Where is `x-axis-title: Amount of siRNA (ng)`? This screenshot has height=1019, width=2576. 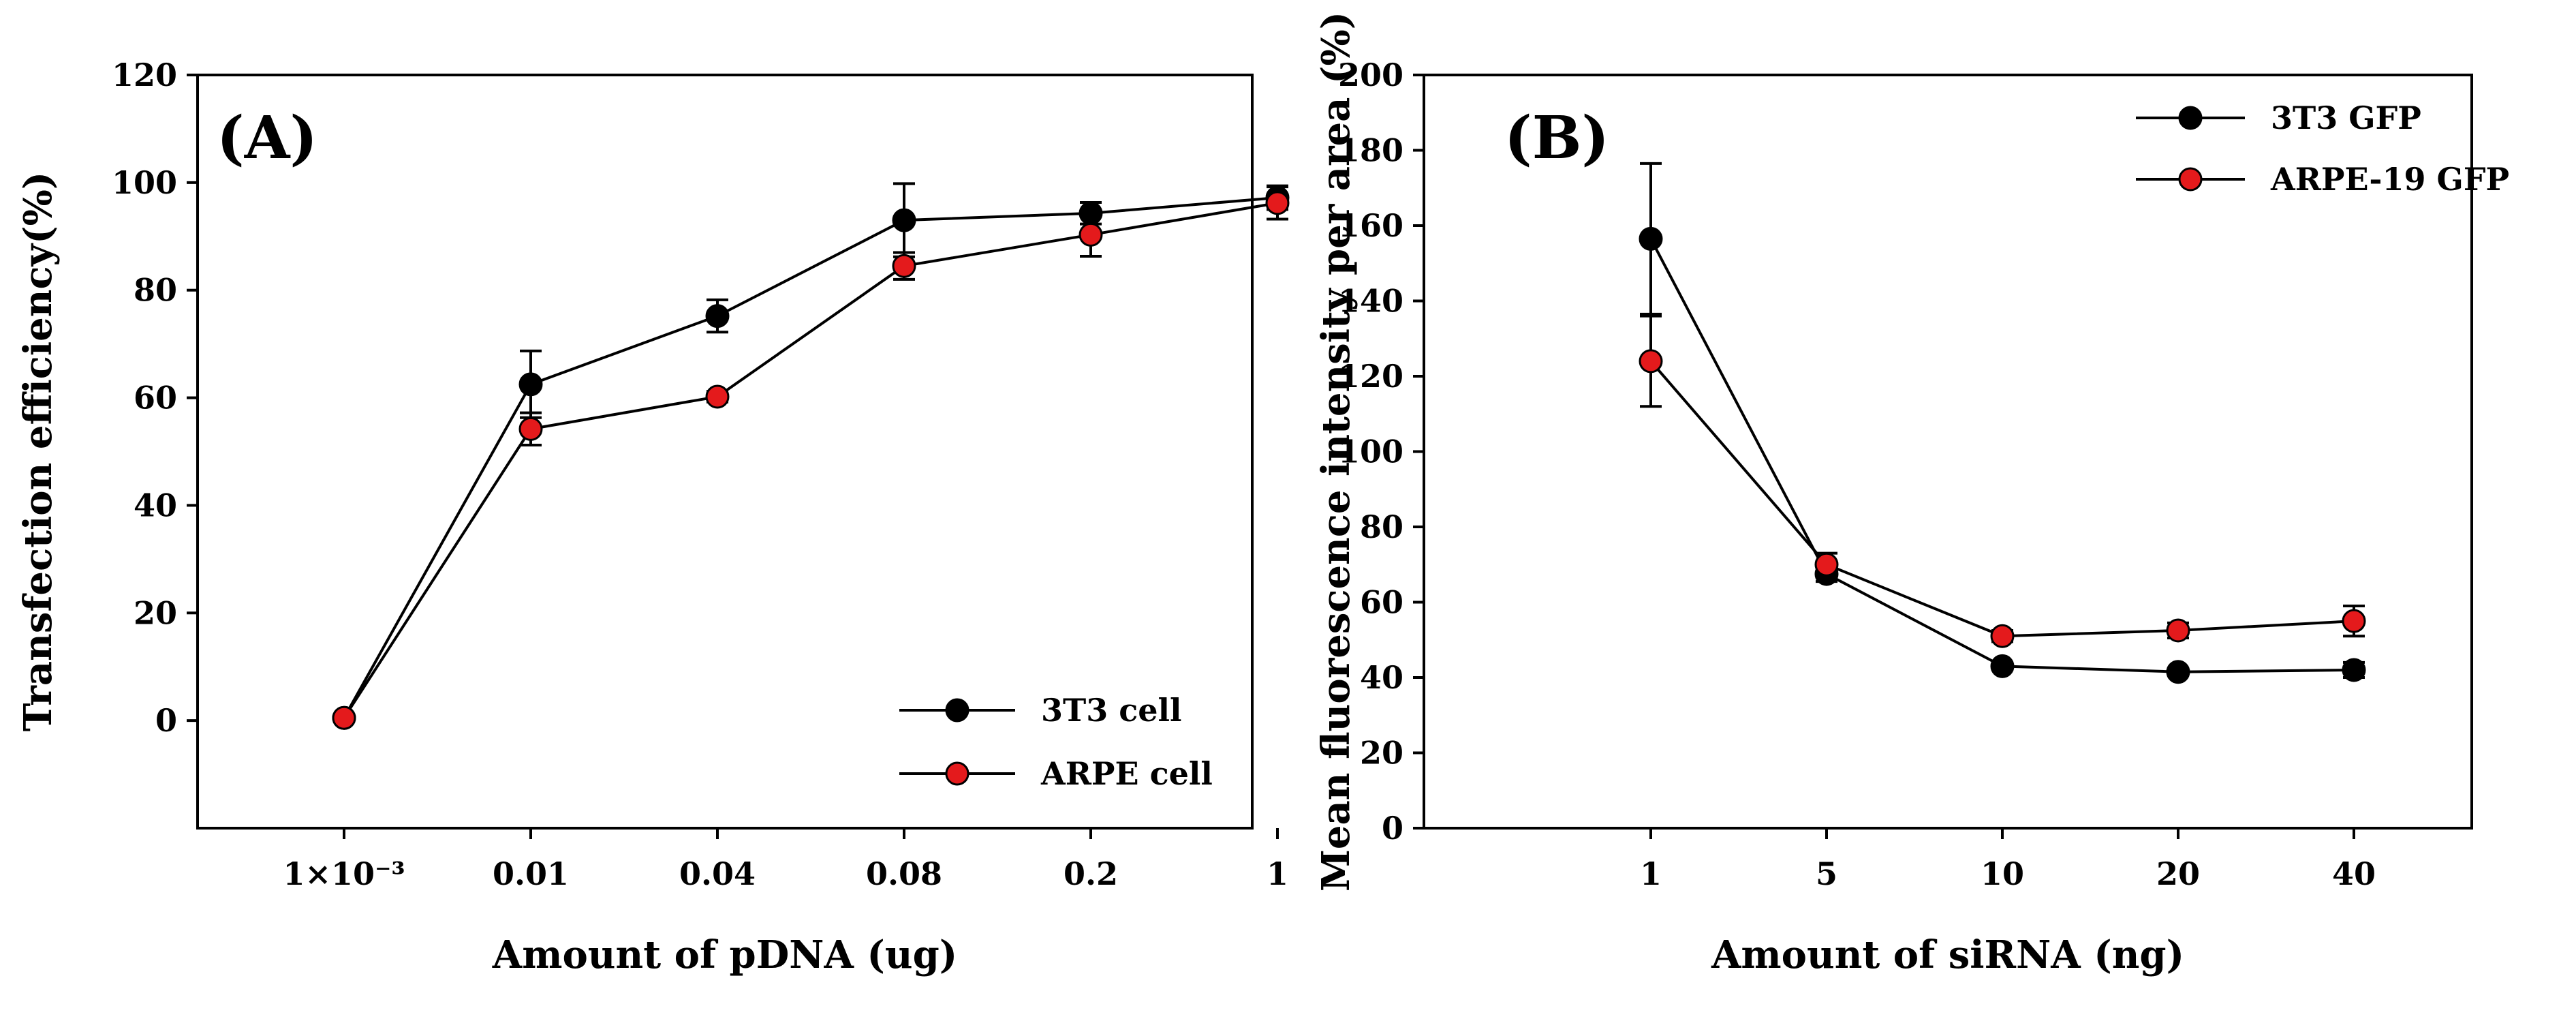
x-axis-title: Amount of siRNA (ng) is located at coordinates (1947, 954).